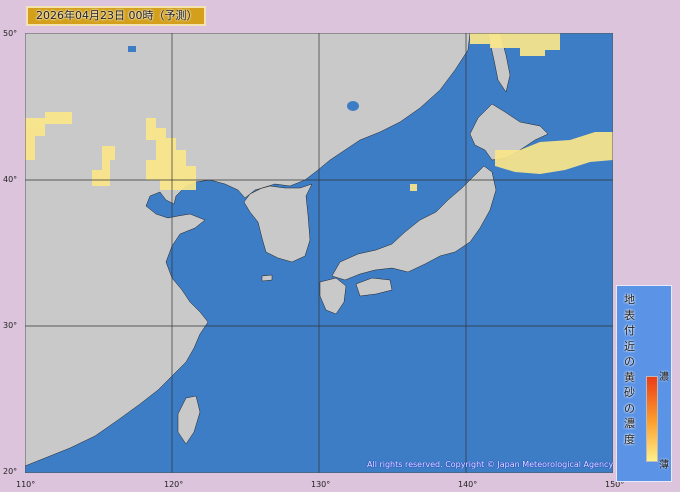 This screenshot has height=492, width=680. Describe the element at coordinates (174, 484) in the screenshot. I see `lon-label-120: 120°` at that location.